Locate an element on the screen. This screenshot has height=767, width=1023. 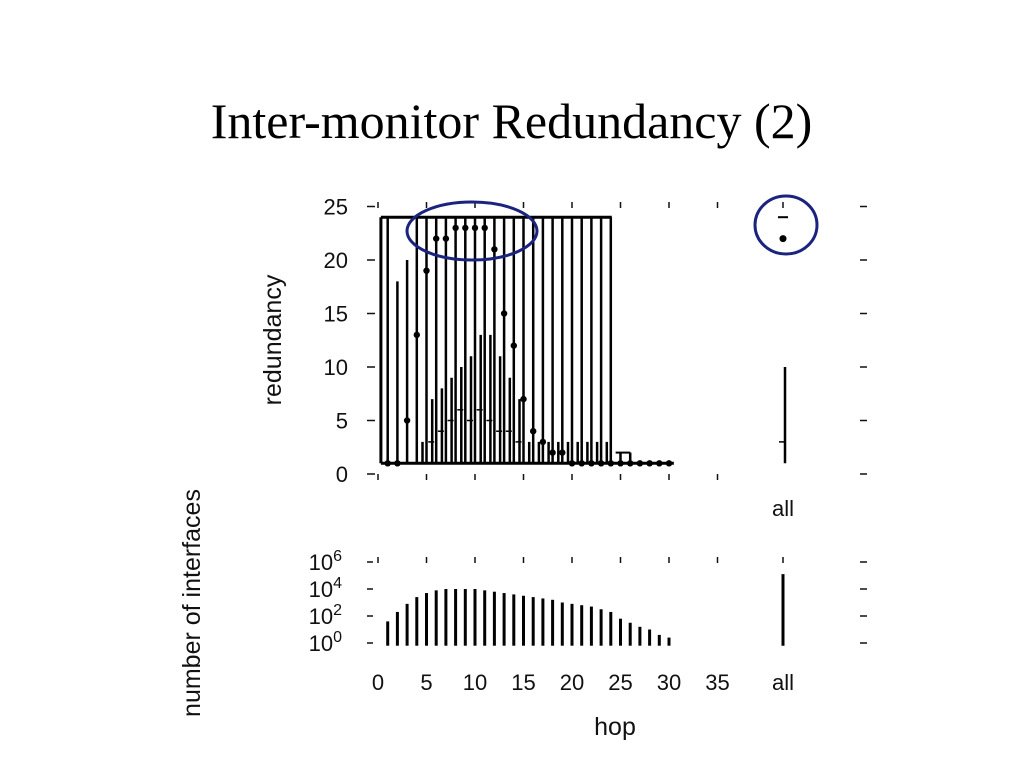
x-tick-label-0: 0 is located at coordinates (378, 682).